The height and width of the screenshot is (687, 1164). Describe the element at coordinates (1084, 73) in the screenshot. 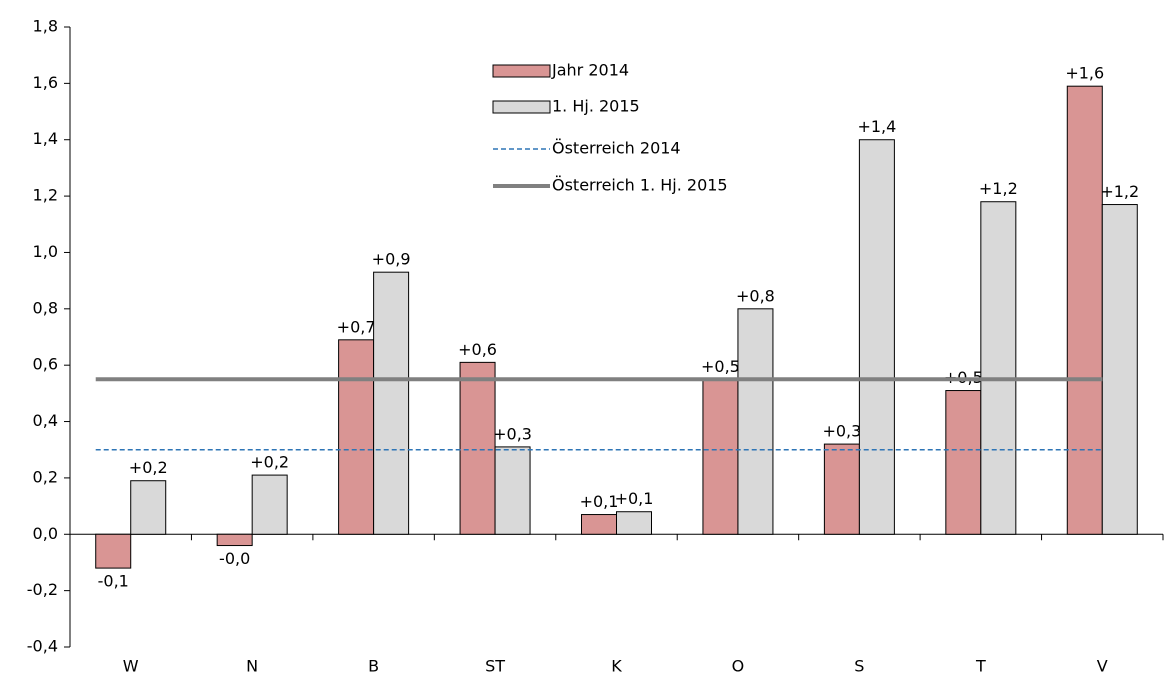

I see `data-label: +1,6` at that location.